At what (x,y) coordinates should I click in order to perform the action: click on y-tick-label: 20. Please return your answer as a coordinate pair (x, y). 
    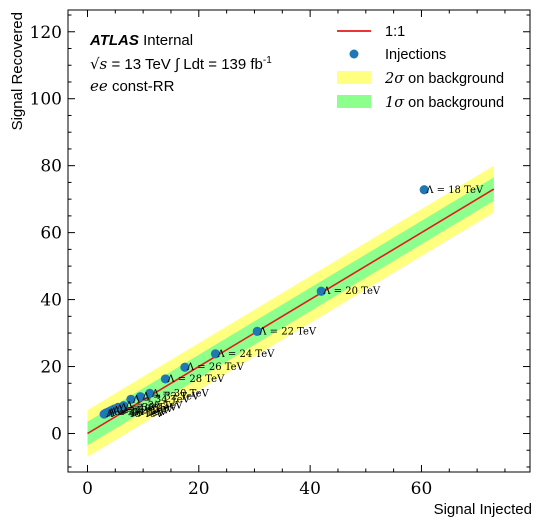
    Looking at the image, I should click on (51, 368).